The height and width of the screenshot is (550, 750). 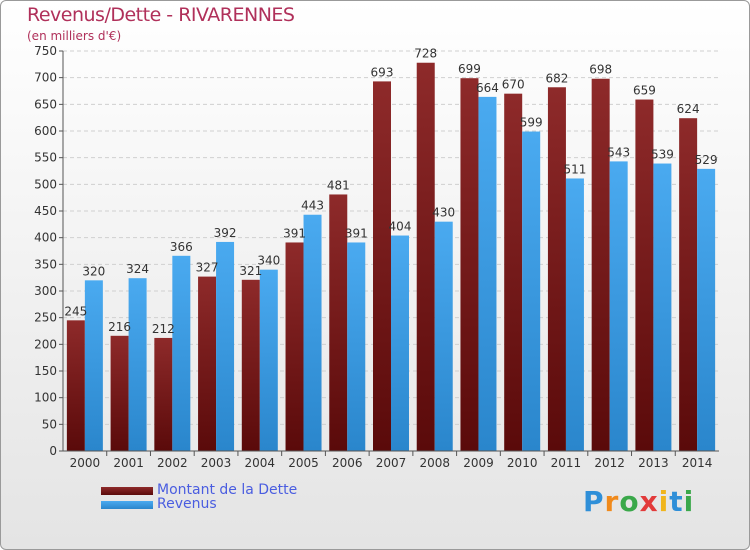 I want to click on data-label-debt: 659, so click(x=644, y=91).